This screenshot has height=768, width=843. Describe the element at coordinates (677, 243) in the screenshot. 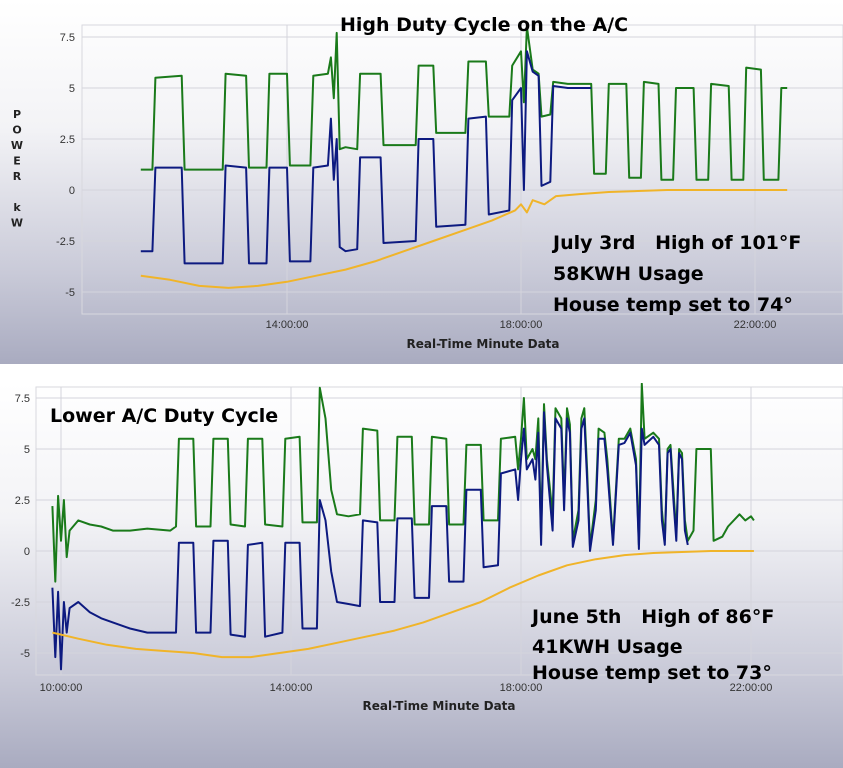

I see `top-annotation-date-high: July 3rd High of 101°F` at that location.